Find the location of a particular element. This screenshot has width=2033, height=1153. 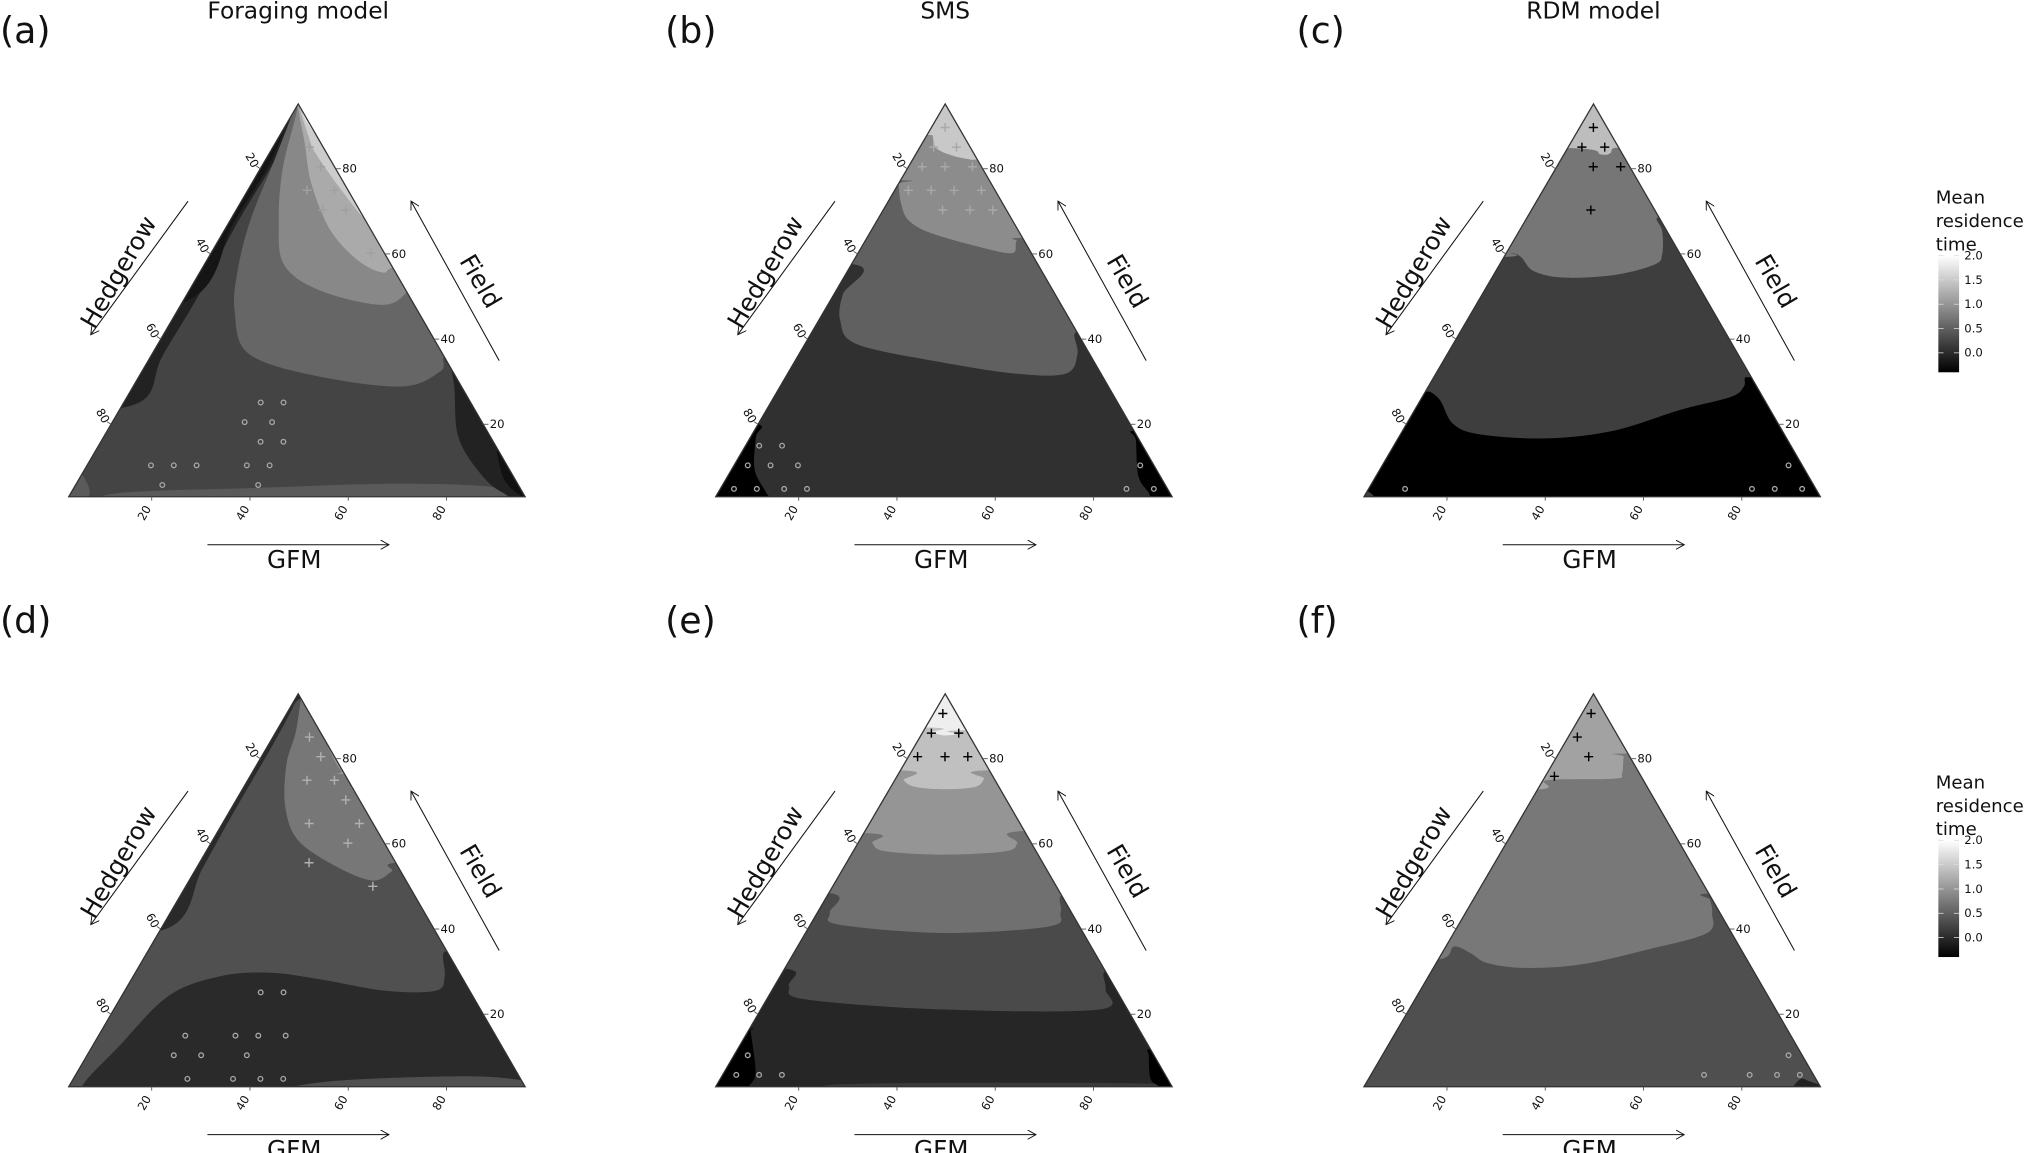

field-tick-label: 60 is located at coordinates (398, 254).